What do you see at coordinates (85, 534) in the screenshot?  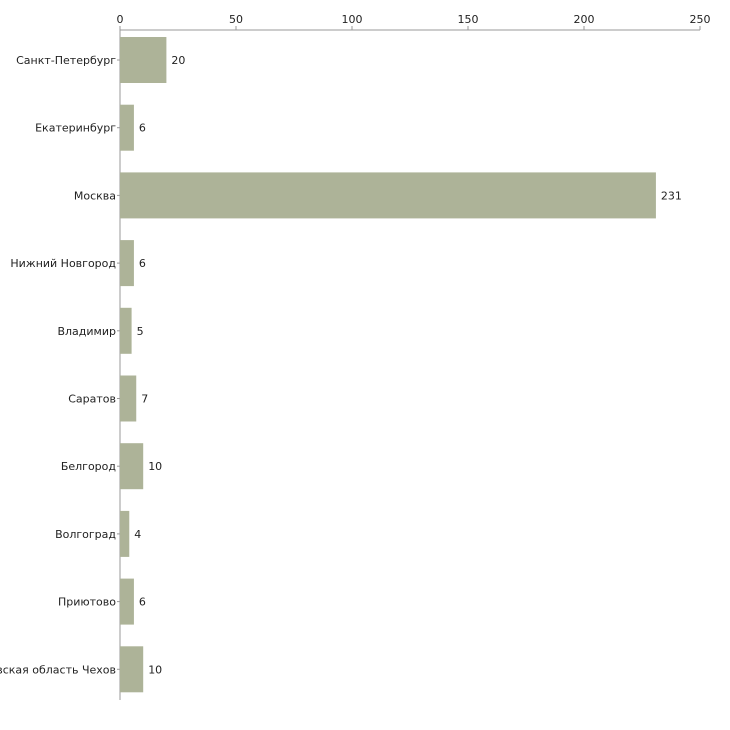 I see `category-label: Волгоград` at bounding box center [85, 534].